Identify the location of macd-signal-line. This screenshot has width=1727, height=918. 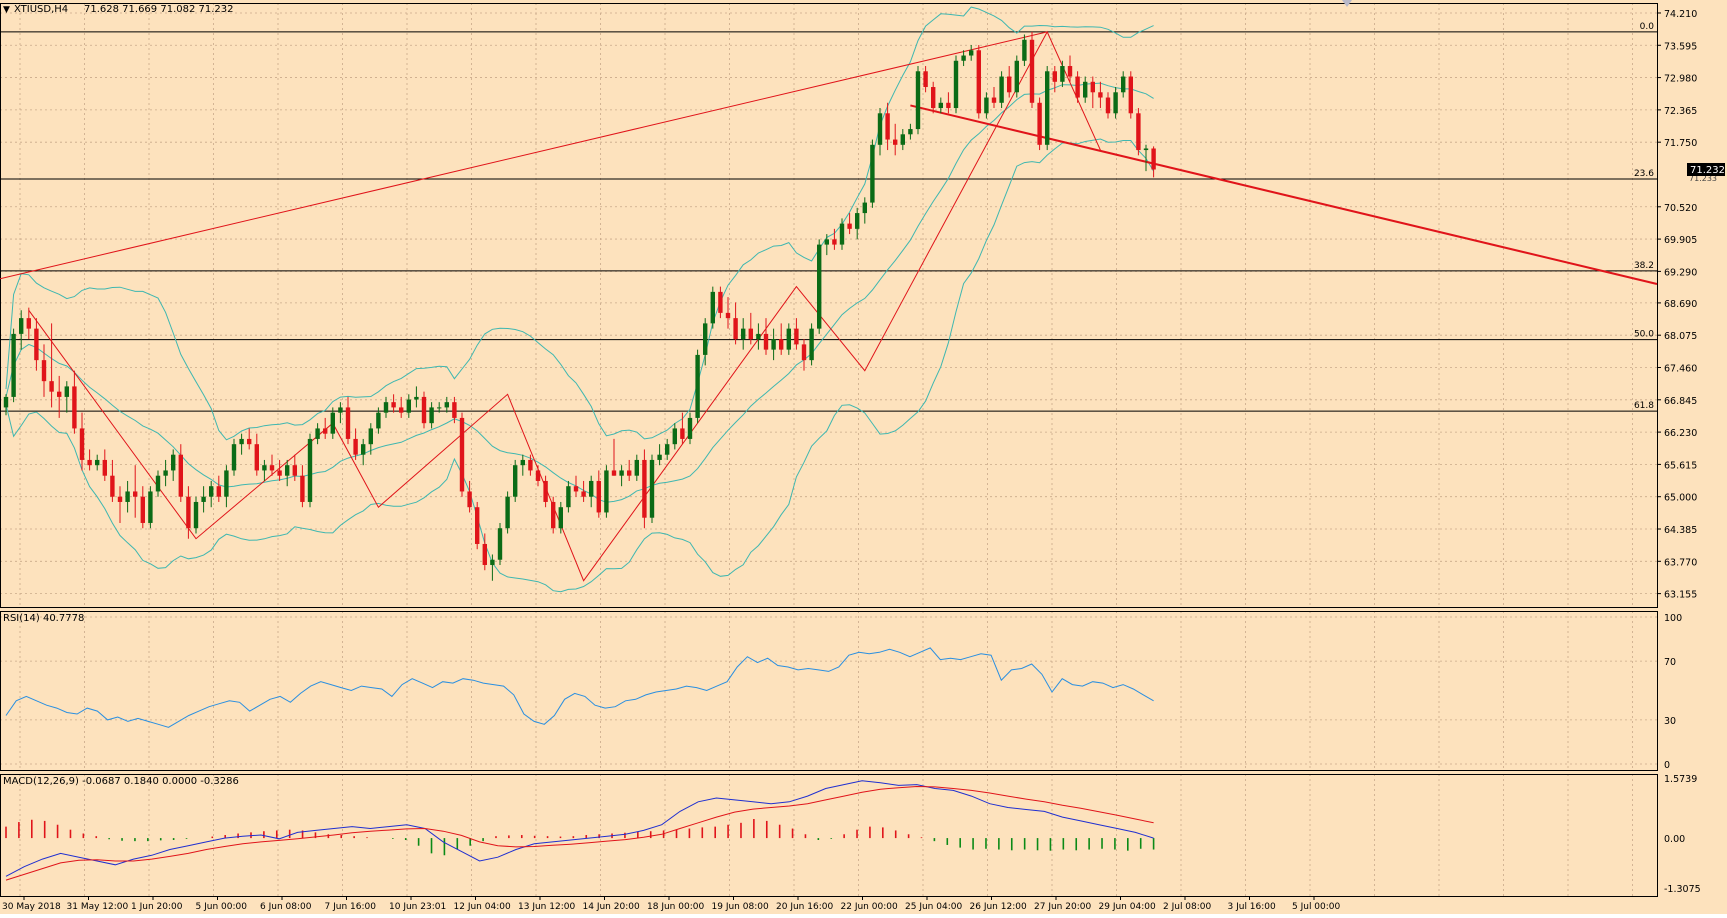
(579, 833).